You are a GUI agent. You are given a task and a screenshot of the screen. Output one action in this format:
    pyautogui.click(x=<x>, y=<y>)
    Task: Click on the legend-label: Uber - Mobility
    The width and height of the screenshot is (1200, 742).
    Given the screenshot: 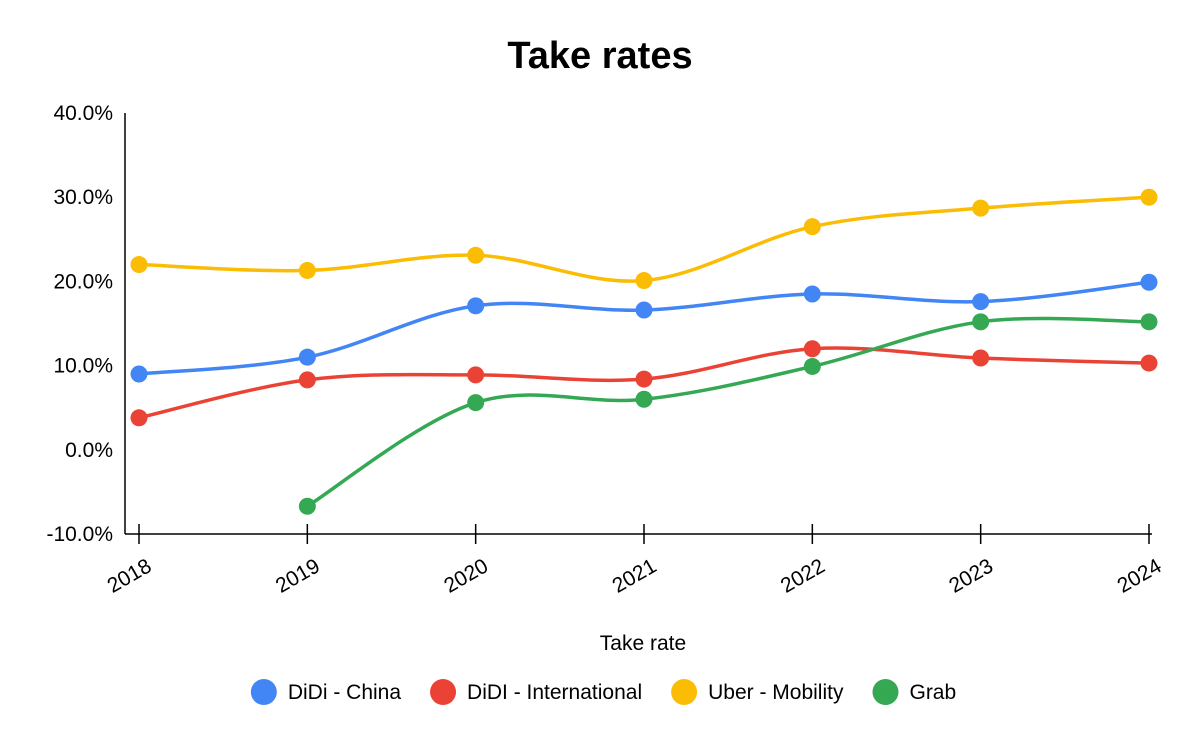 What is the action you would take?
    pyautogui.click(x=776, y=692)
    